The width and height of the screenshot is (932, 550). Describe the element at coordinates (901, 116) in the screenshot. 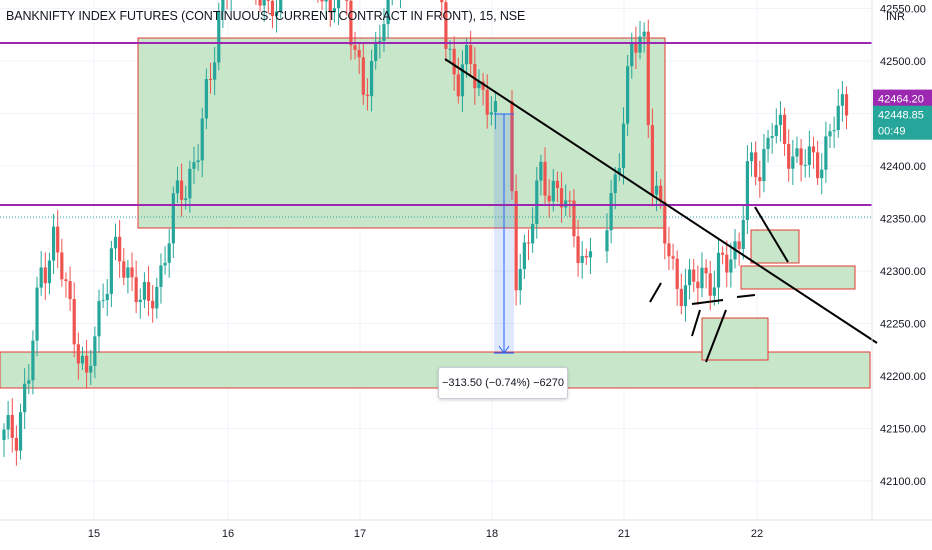

I see `last-price-tag-text: 42448.85` at that location.